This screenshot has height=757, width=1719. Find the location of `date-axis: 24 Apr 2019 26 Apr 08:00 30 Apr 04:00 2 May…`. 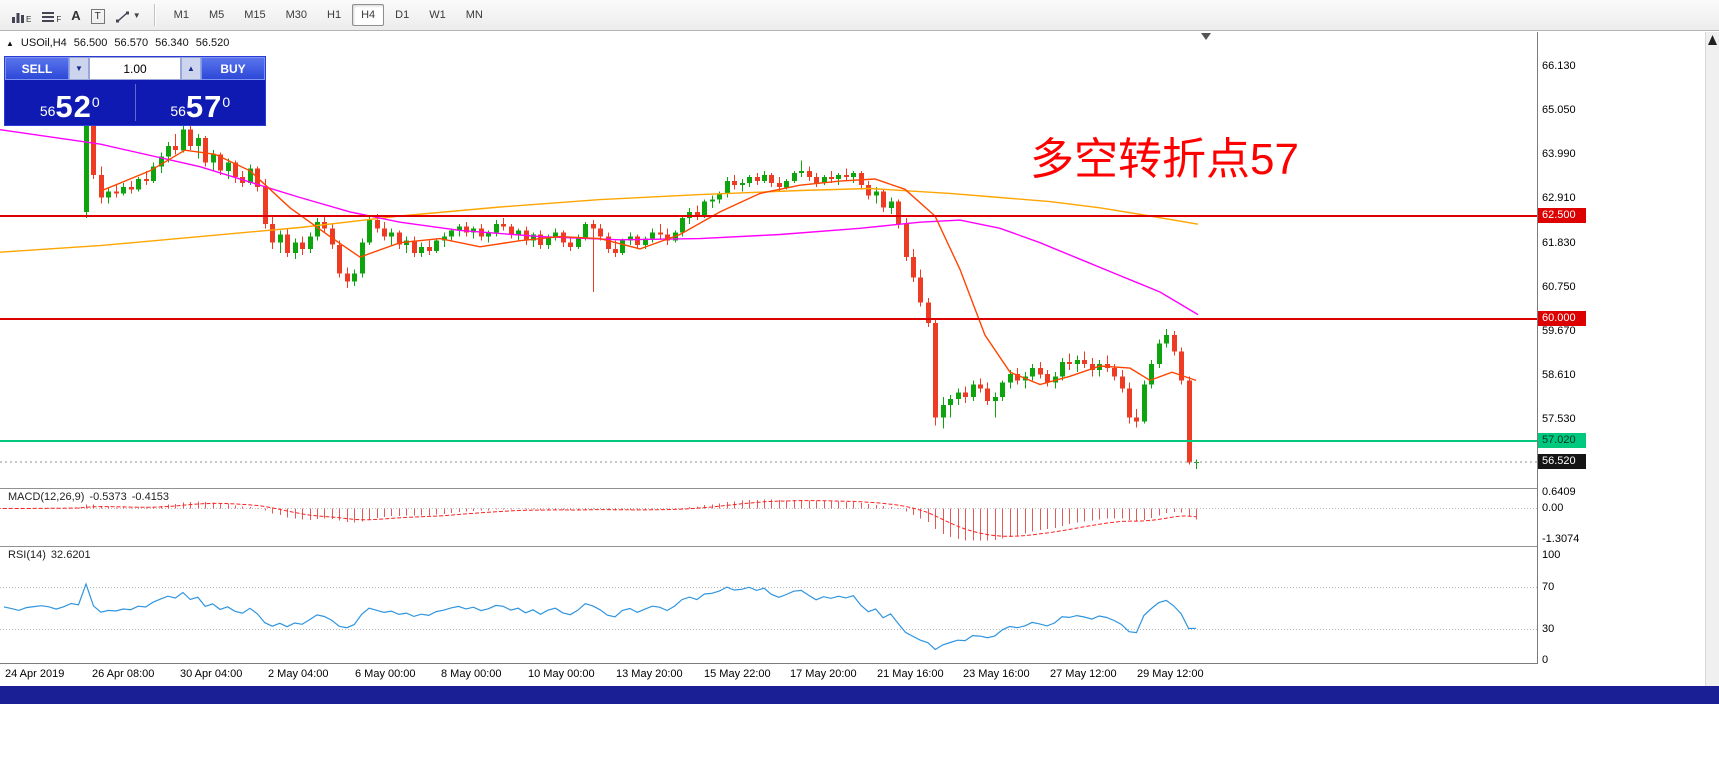

date-axis: 24 Apr 2019 26 Apr 08:00 30 Apr 04:00 2 May… is located at coordinates (768, 674).